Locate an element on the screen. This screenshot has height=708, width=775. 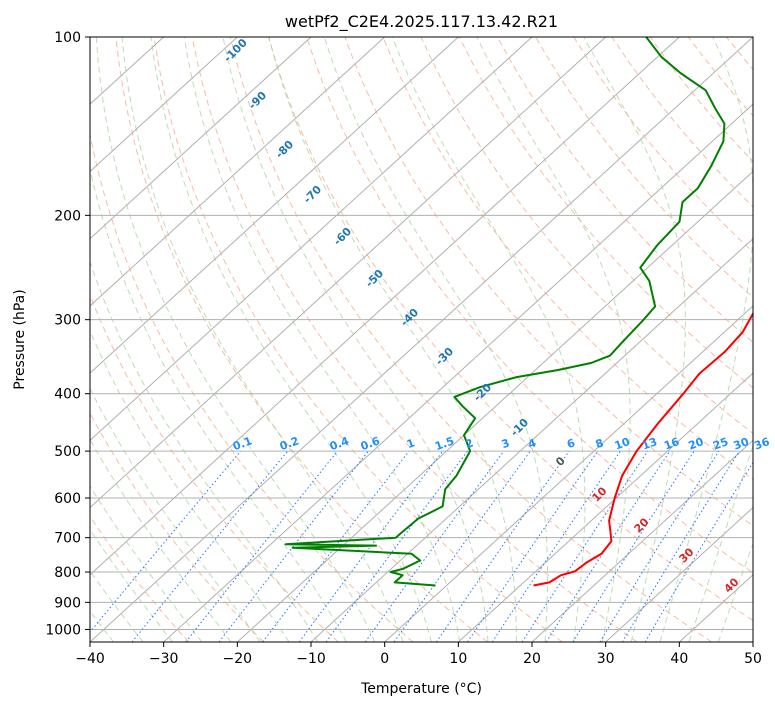
dry-adiabat-label: -30 is located at coordinates (444, 356).